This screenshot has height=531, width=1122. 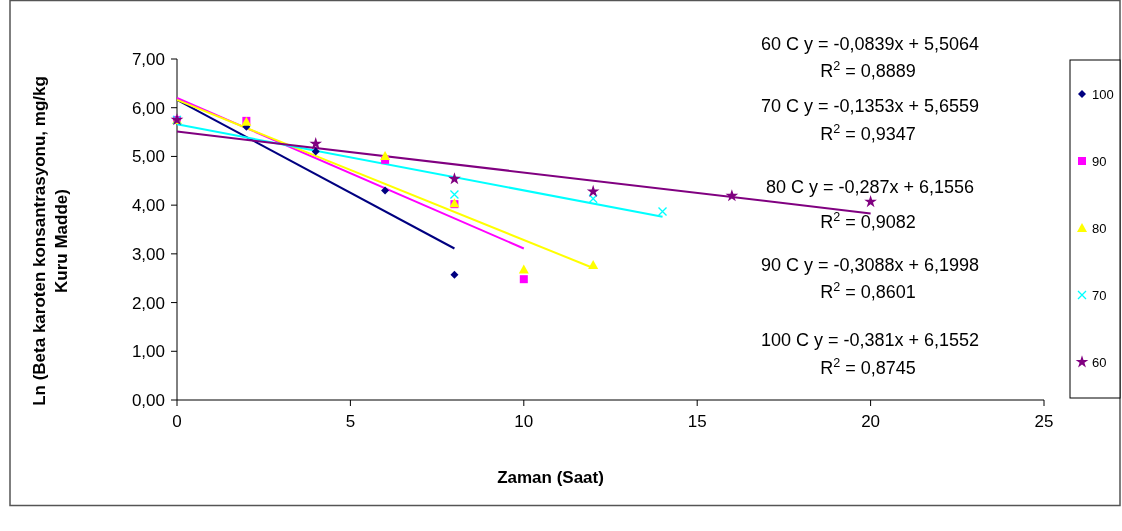 What do you see at coordinates (868, 221) in the screenshot?
I see `annotation: R$^{2}$ = 0,9082` at bounding box center [868, 221].